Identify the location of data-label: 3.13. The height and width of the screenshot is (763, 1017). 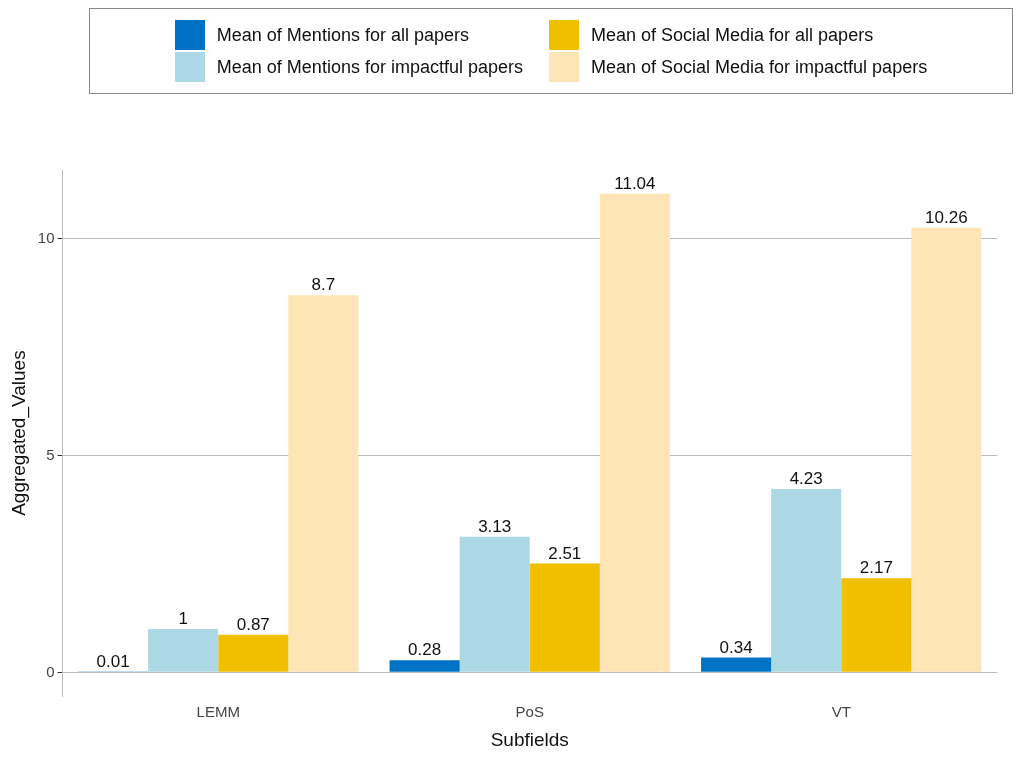
(495, 526).